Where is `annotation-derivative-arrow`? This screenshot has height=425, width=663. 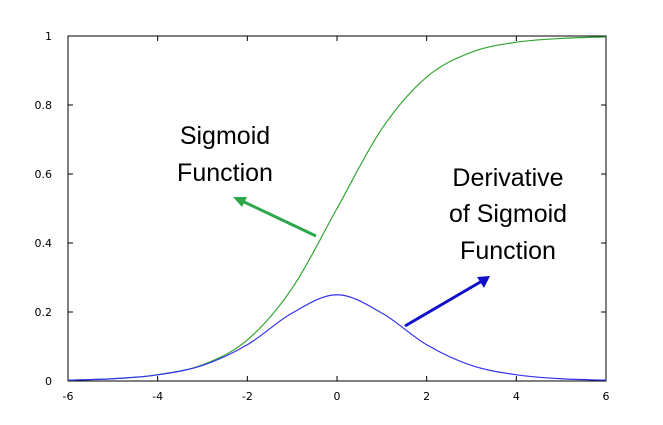 annotation-derivative-arrow is located at coordinates (443, 303).